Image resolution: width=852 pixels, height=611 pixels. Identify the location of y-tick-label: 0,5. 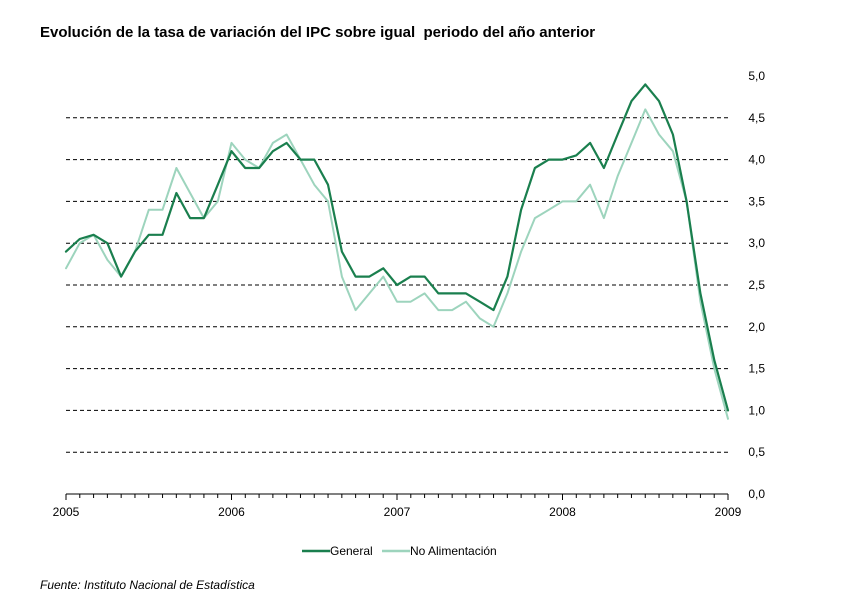
(756, 452).